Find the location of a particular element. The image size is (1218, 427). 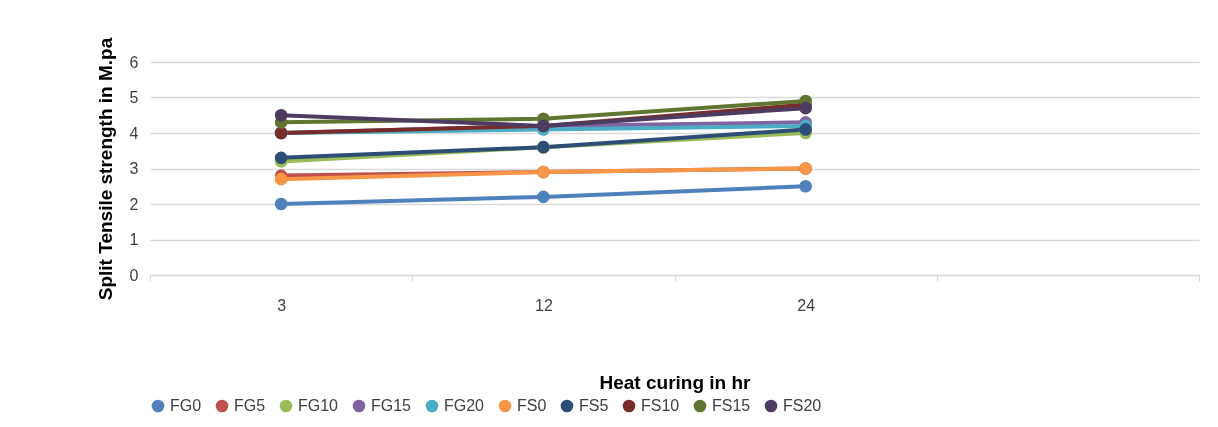

legend-label: FG0 is located at coordinates (186, 405).